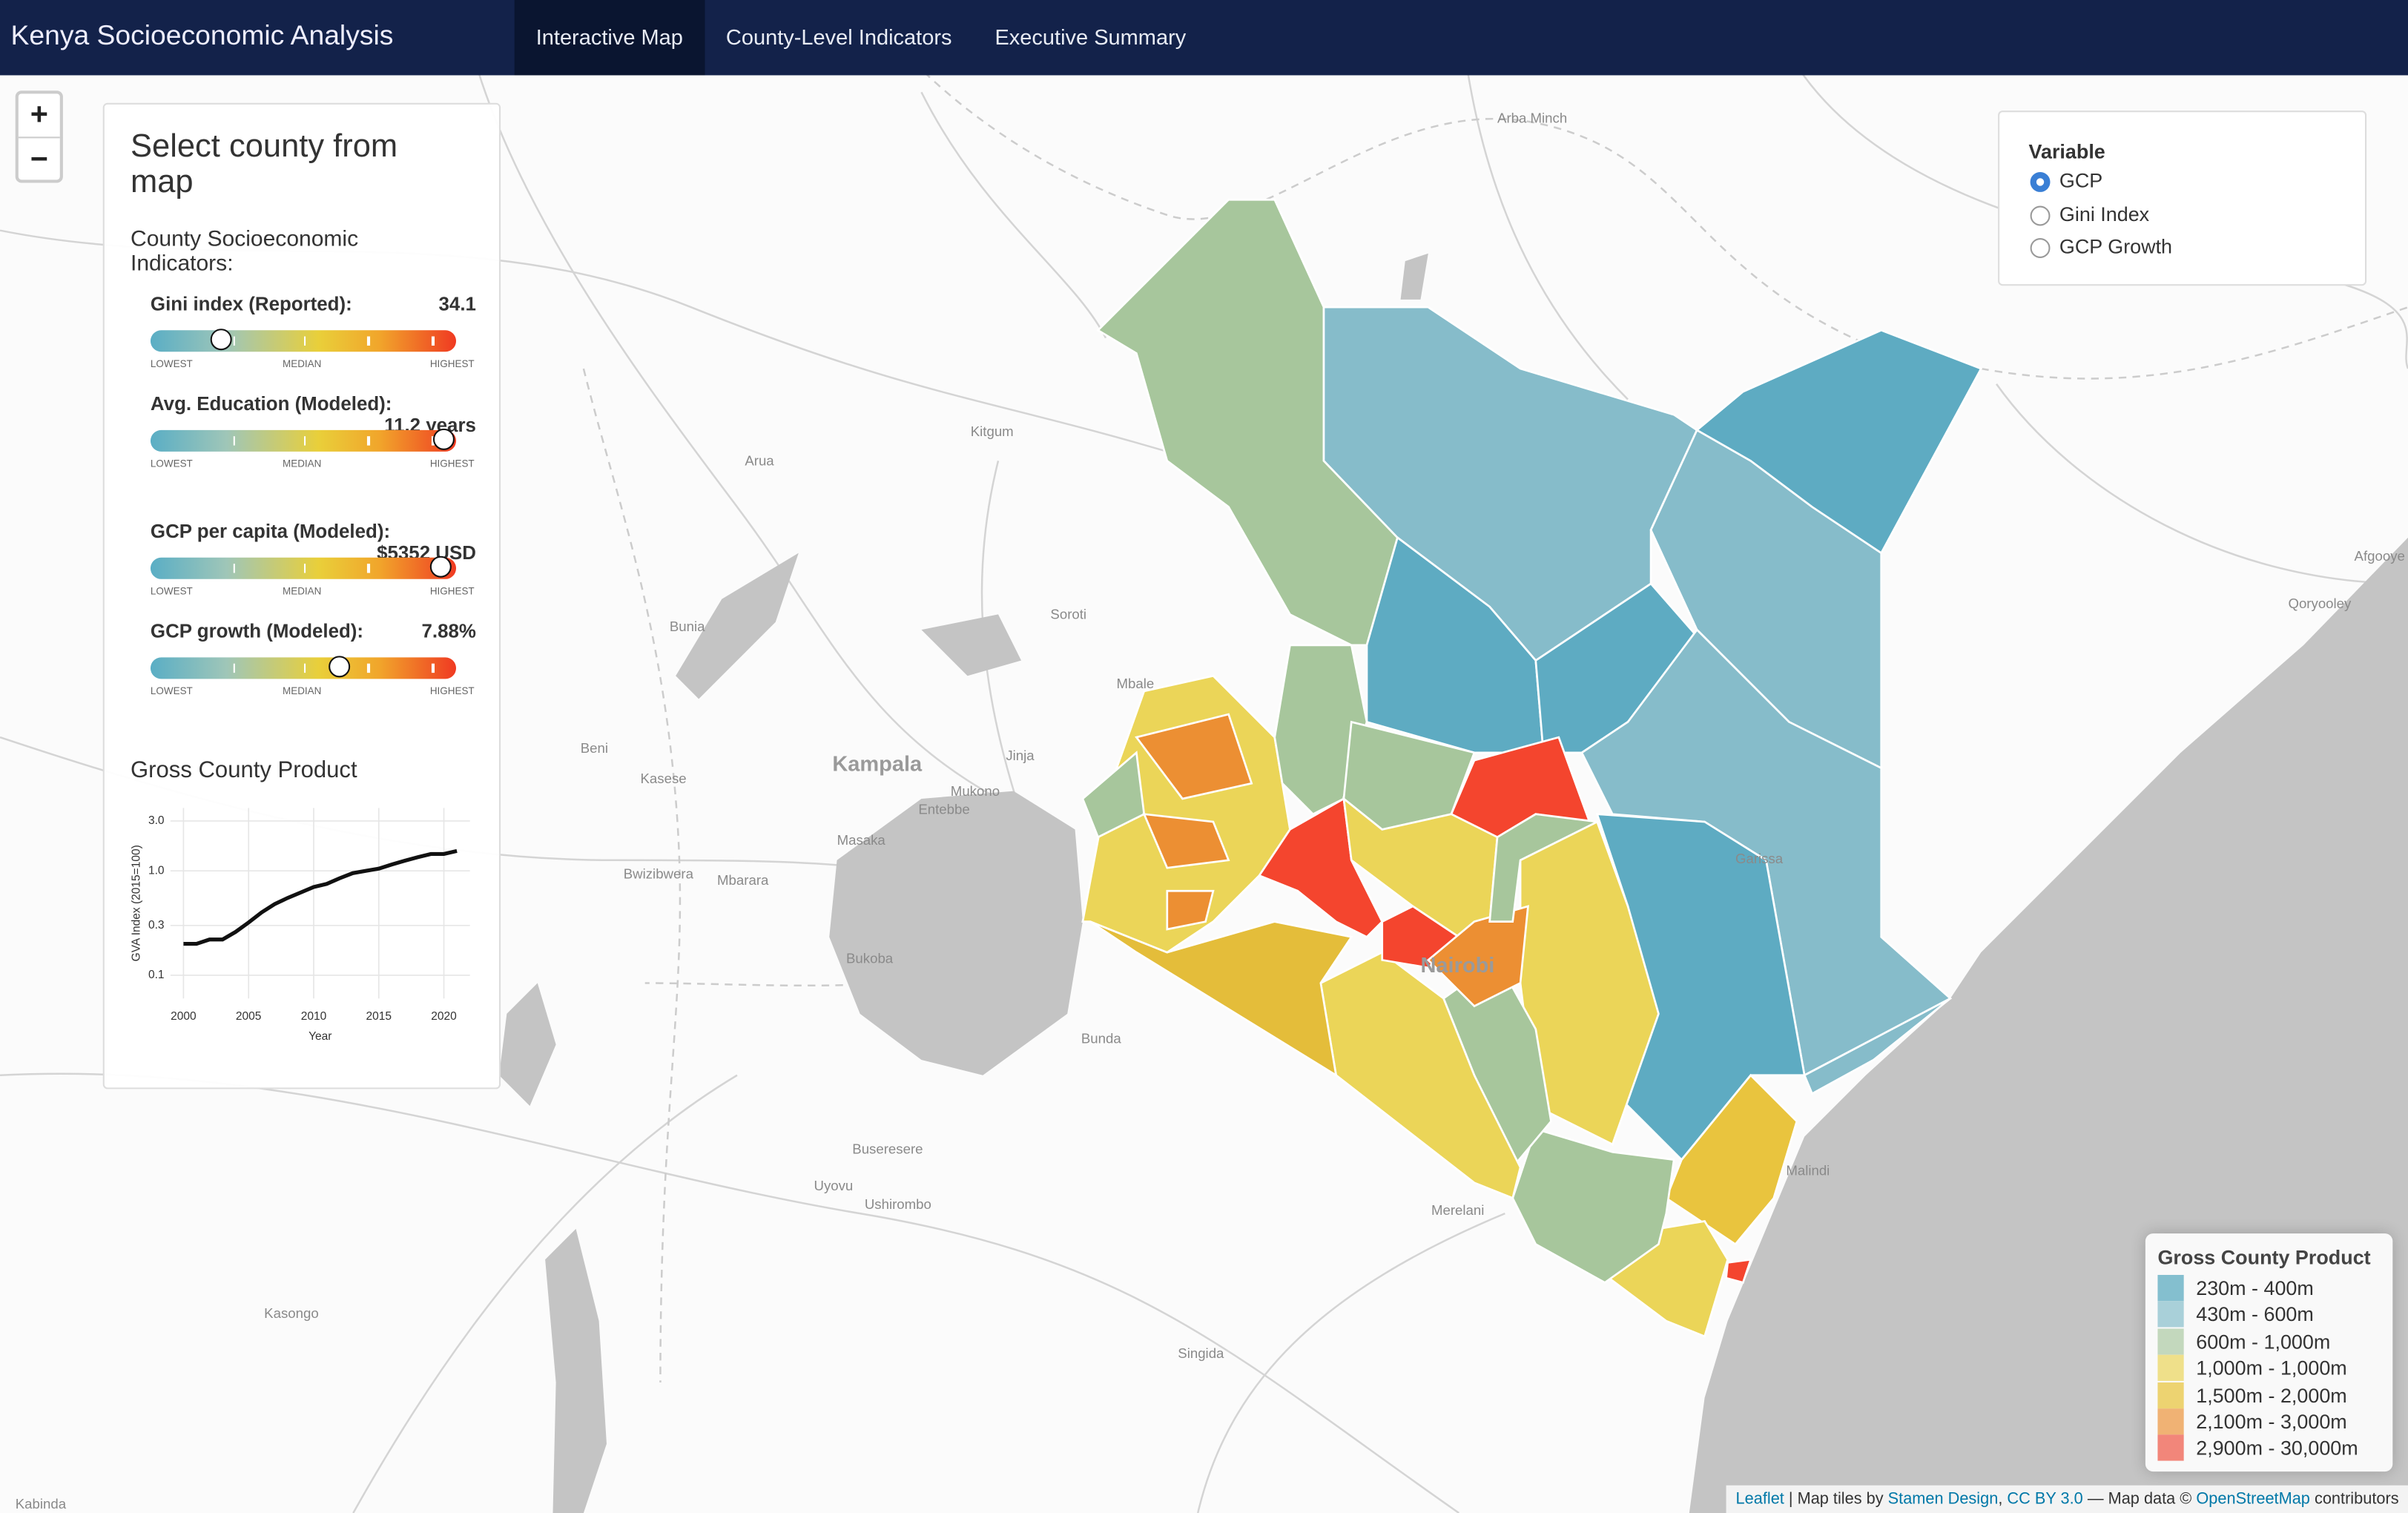 This screenshot has height=1513, width=2408. Describe the element at coordinates (1760, 1499) in the screenshot. I see `link: Leaflet` at that location.